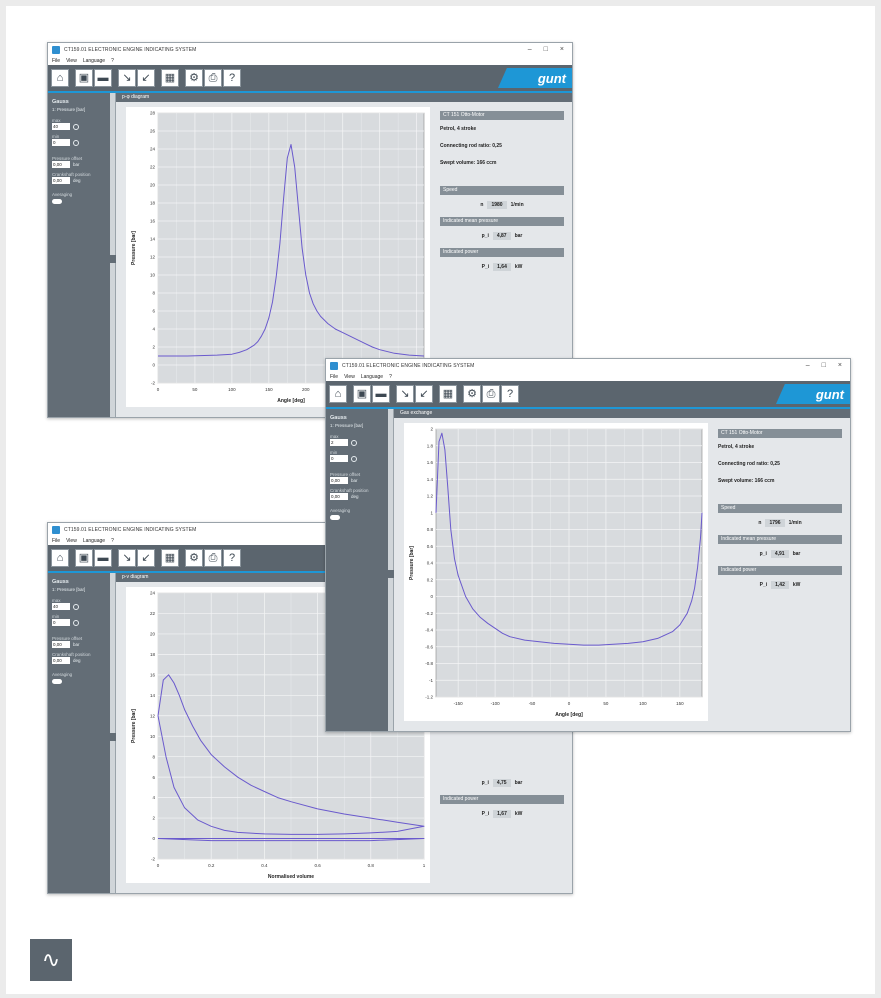 The image size is (881, 998). I want to click on swept-volume: Swept volume: 166 ccm, so click(746, 481).